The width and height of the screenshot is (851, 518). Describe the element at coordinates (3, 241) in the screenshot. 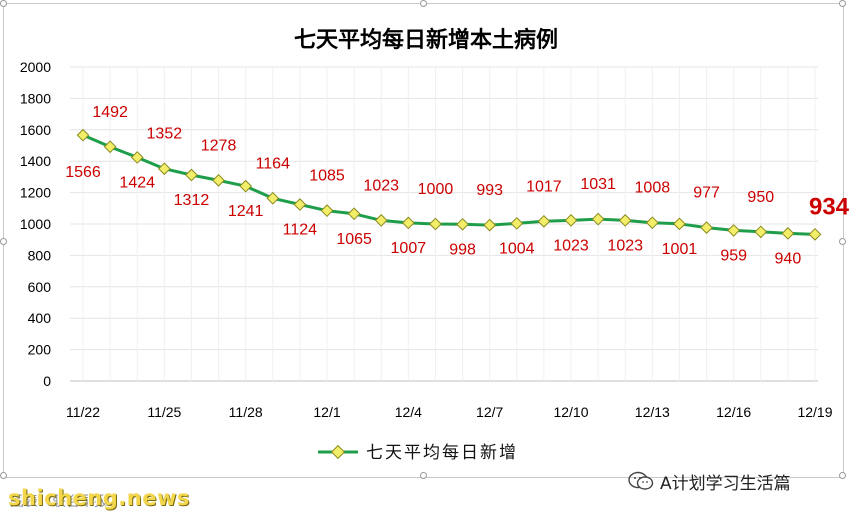

I see `resize-handle-left` at that location.